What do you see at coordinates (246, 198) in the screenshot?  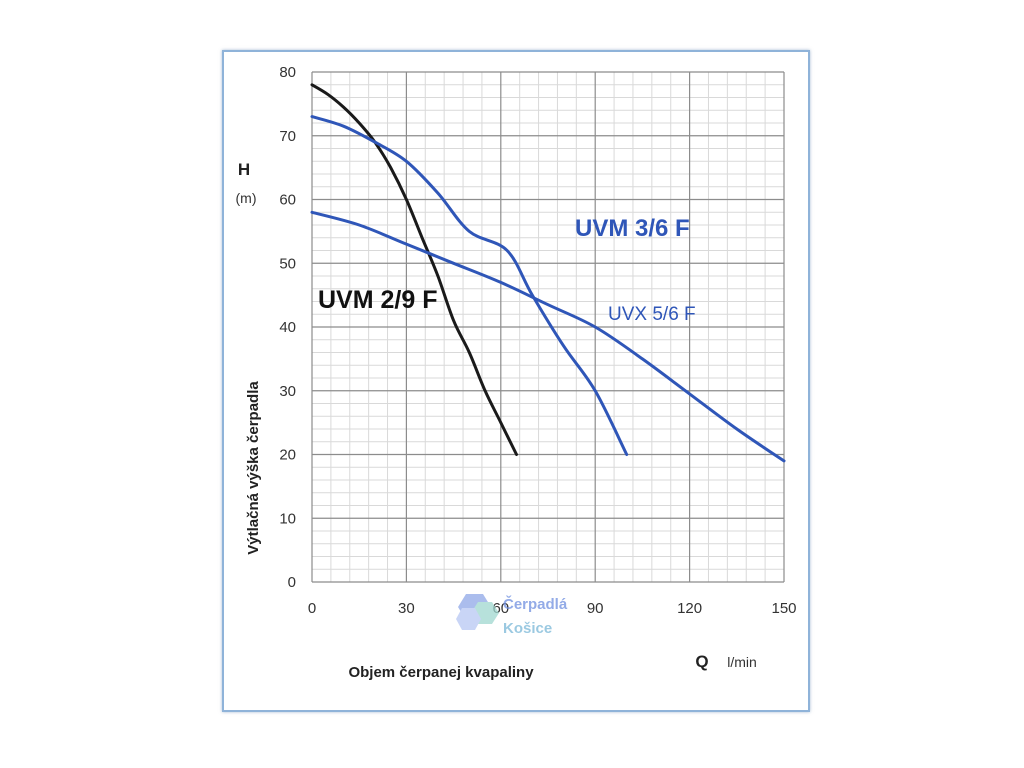 I see `y-axis-unit-label: (m)` at bounding box center [246, 198].